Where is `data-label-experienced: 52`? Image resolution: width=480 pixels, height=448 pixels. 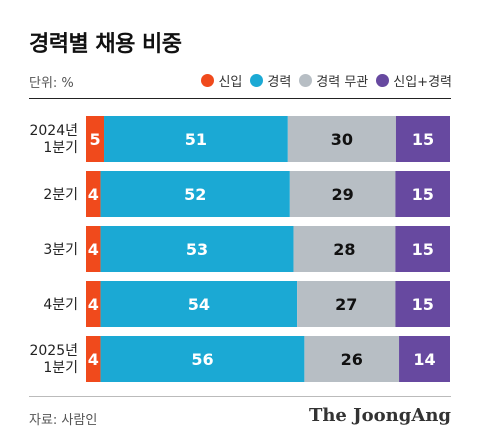 data-label-experienced: 52 is located at coordinates (195, 194).